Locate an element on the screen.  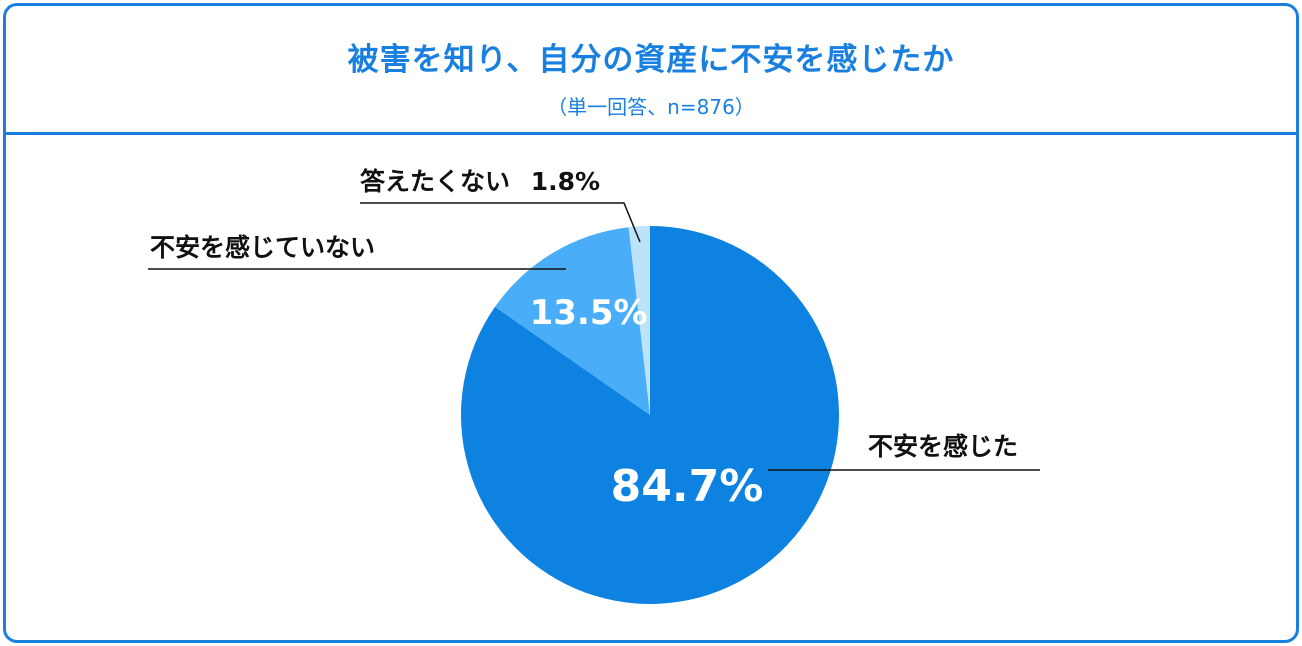
pie-slice-not-anxious is located at coordinates (572, 321).